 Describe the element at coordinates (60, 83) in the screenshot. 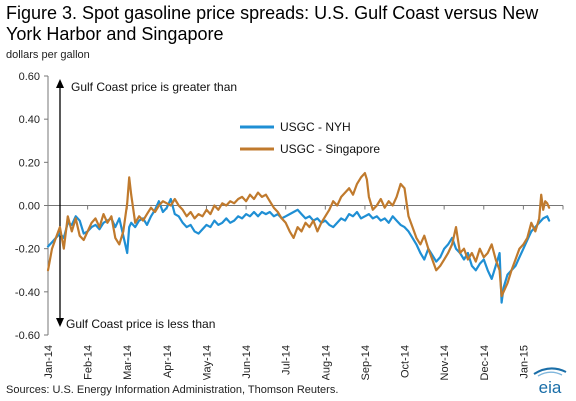

I see `up-arrowhead-icon` at that location.